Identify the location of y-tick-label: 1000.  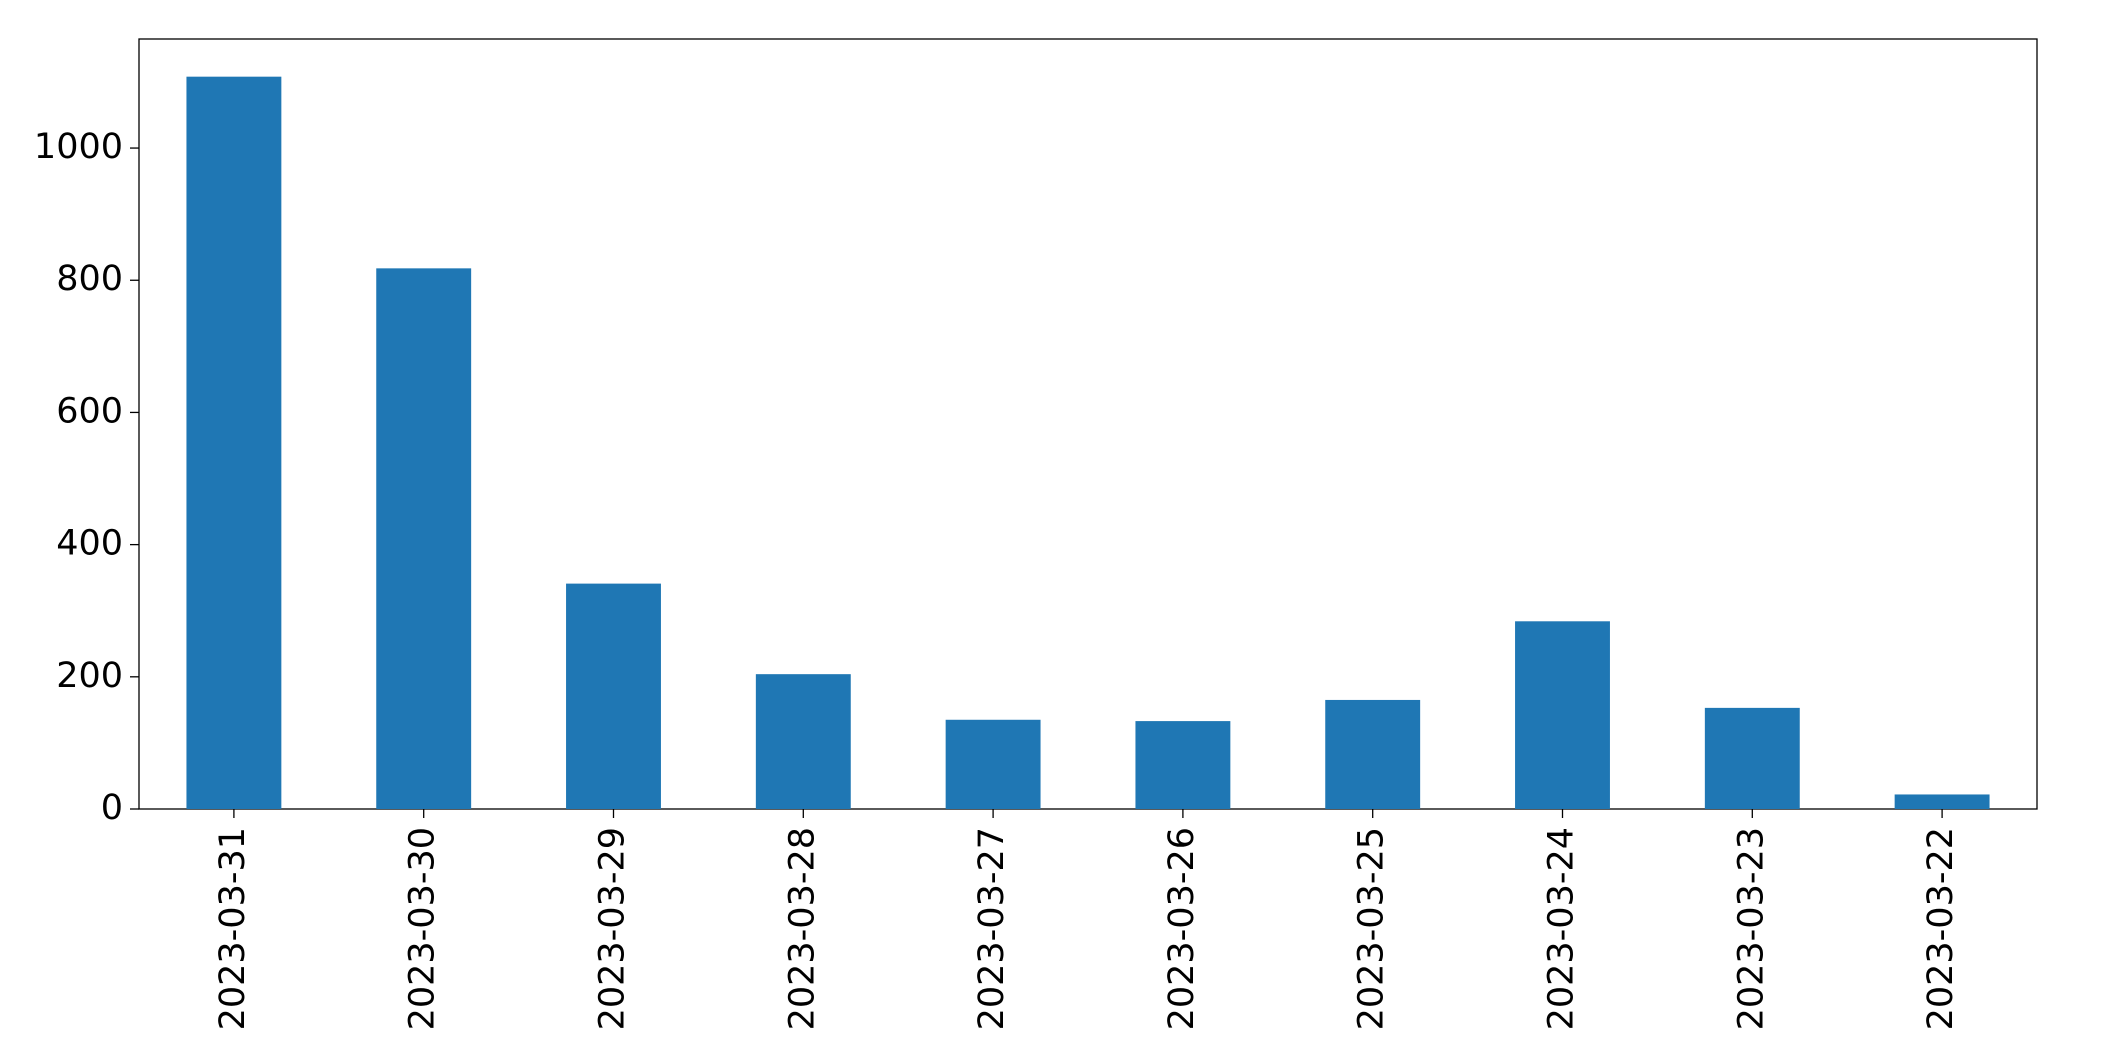
(78, 147).